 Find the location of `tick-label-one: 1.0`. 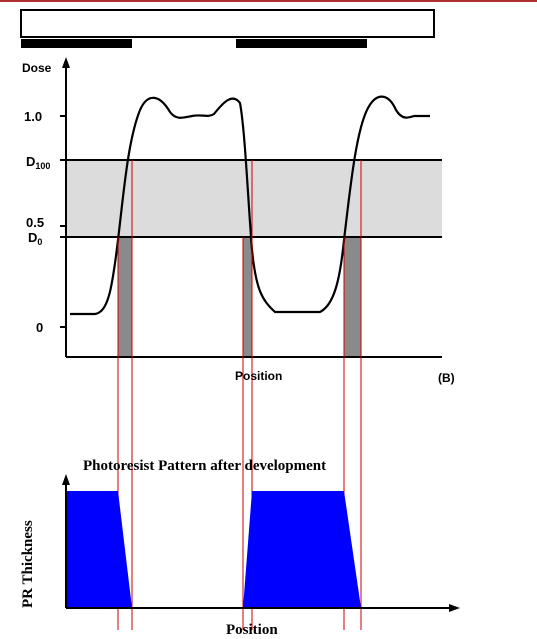

tick-label-one: 1.0 is located at coordinates (33, 116).